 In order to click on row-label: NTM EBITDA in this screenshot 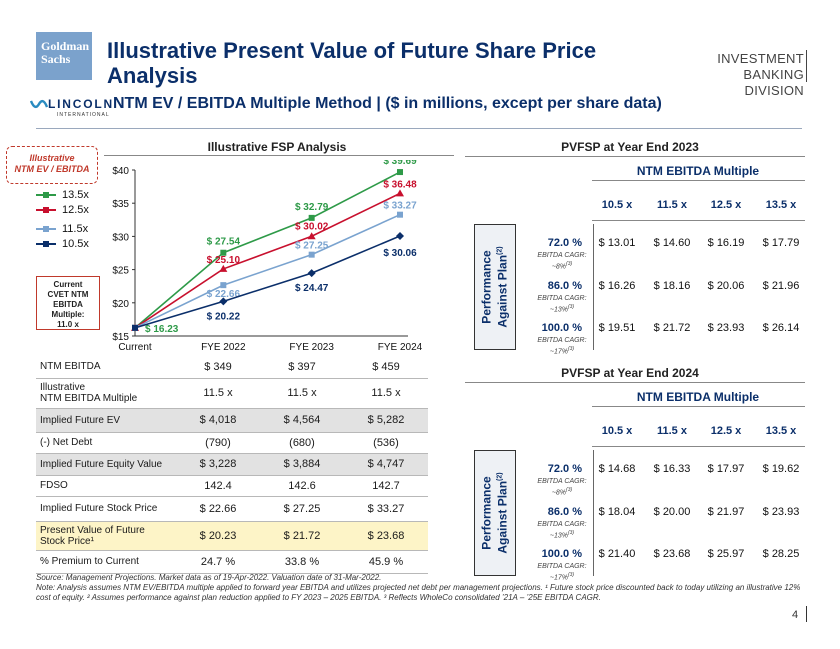, I will do `click(106, 367)`.